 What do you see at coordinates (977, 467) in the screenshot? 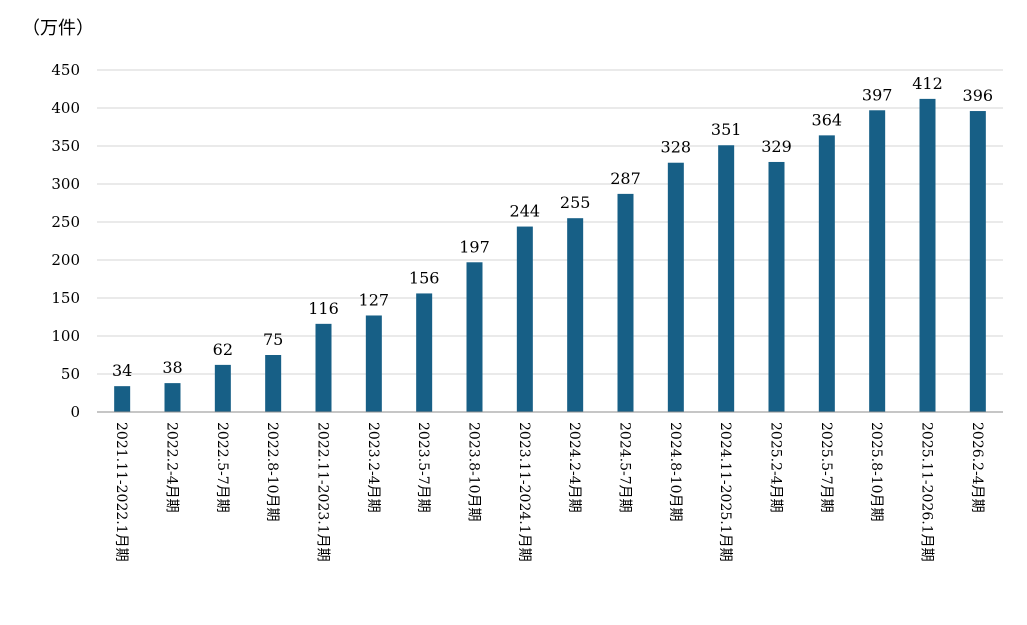
I see `category-label-18: 2026.2-4月期` at bounding box center [977, 467].